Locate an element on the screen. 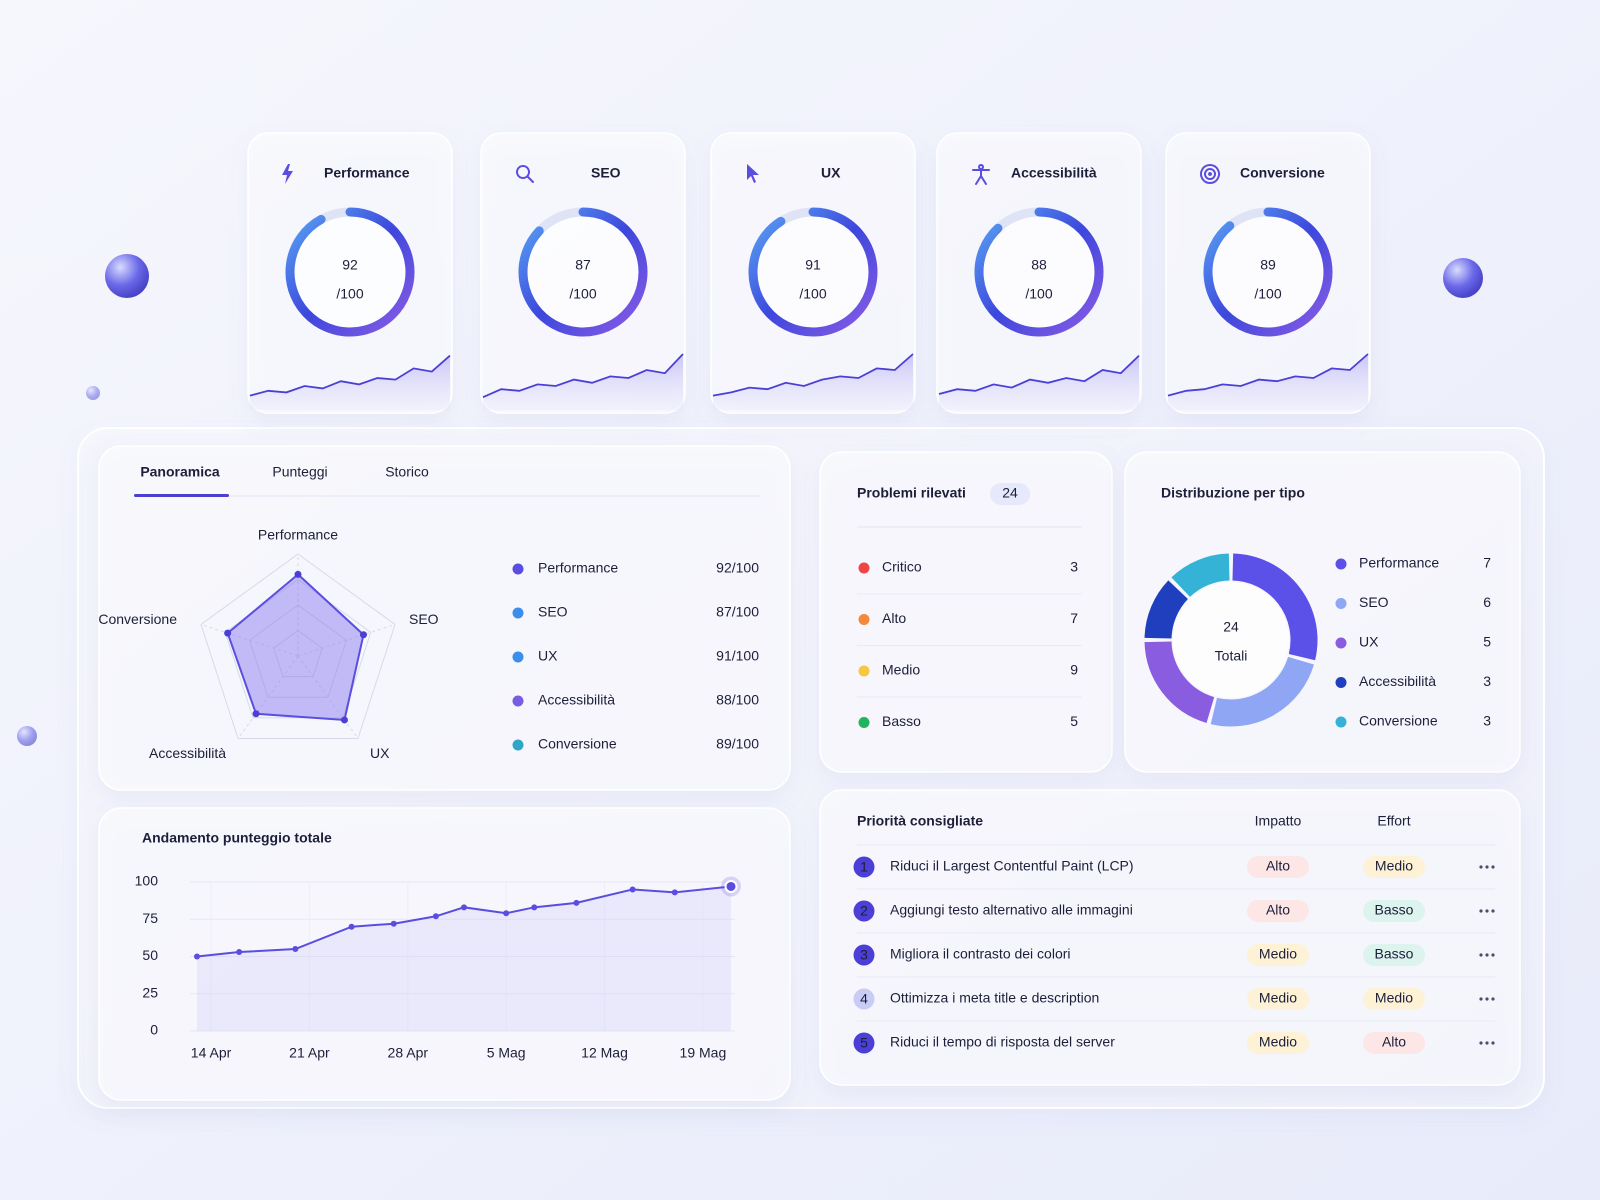 The width and height of the screenshot is (1600, 1200). gauge-arc is located at coordinates (583, 272).